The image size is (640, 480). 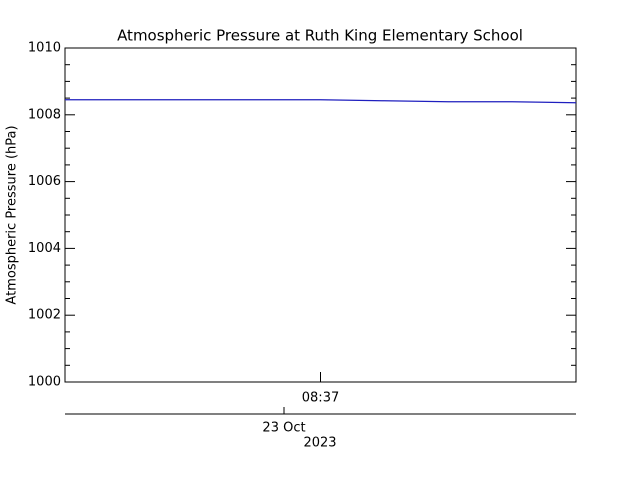 What do you see at coordinates (44, 315) in the screenshot?
I see `y-tick-label: 1002` at bounding box center [44, 315].